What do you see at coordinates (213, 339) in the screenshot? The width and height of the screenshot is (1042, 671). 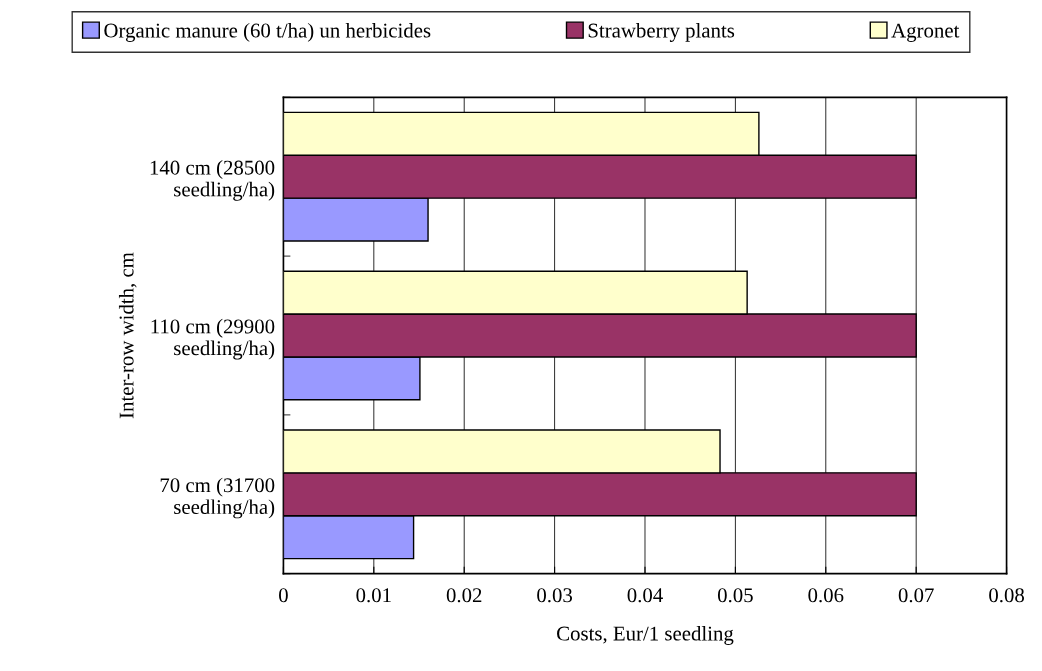 I see `y-tick-label: 110 cm (29900 seedling/ha)` at bounding box center [213, 339].